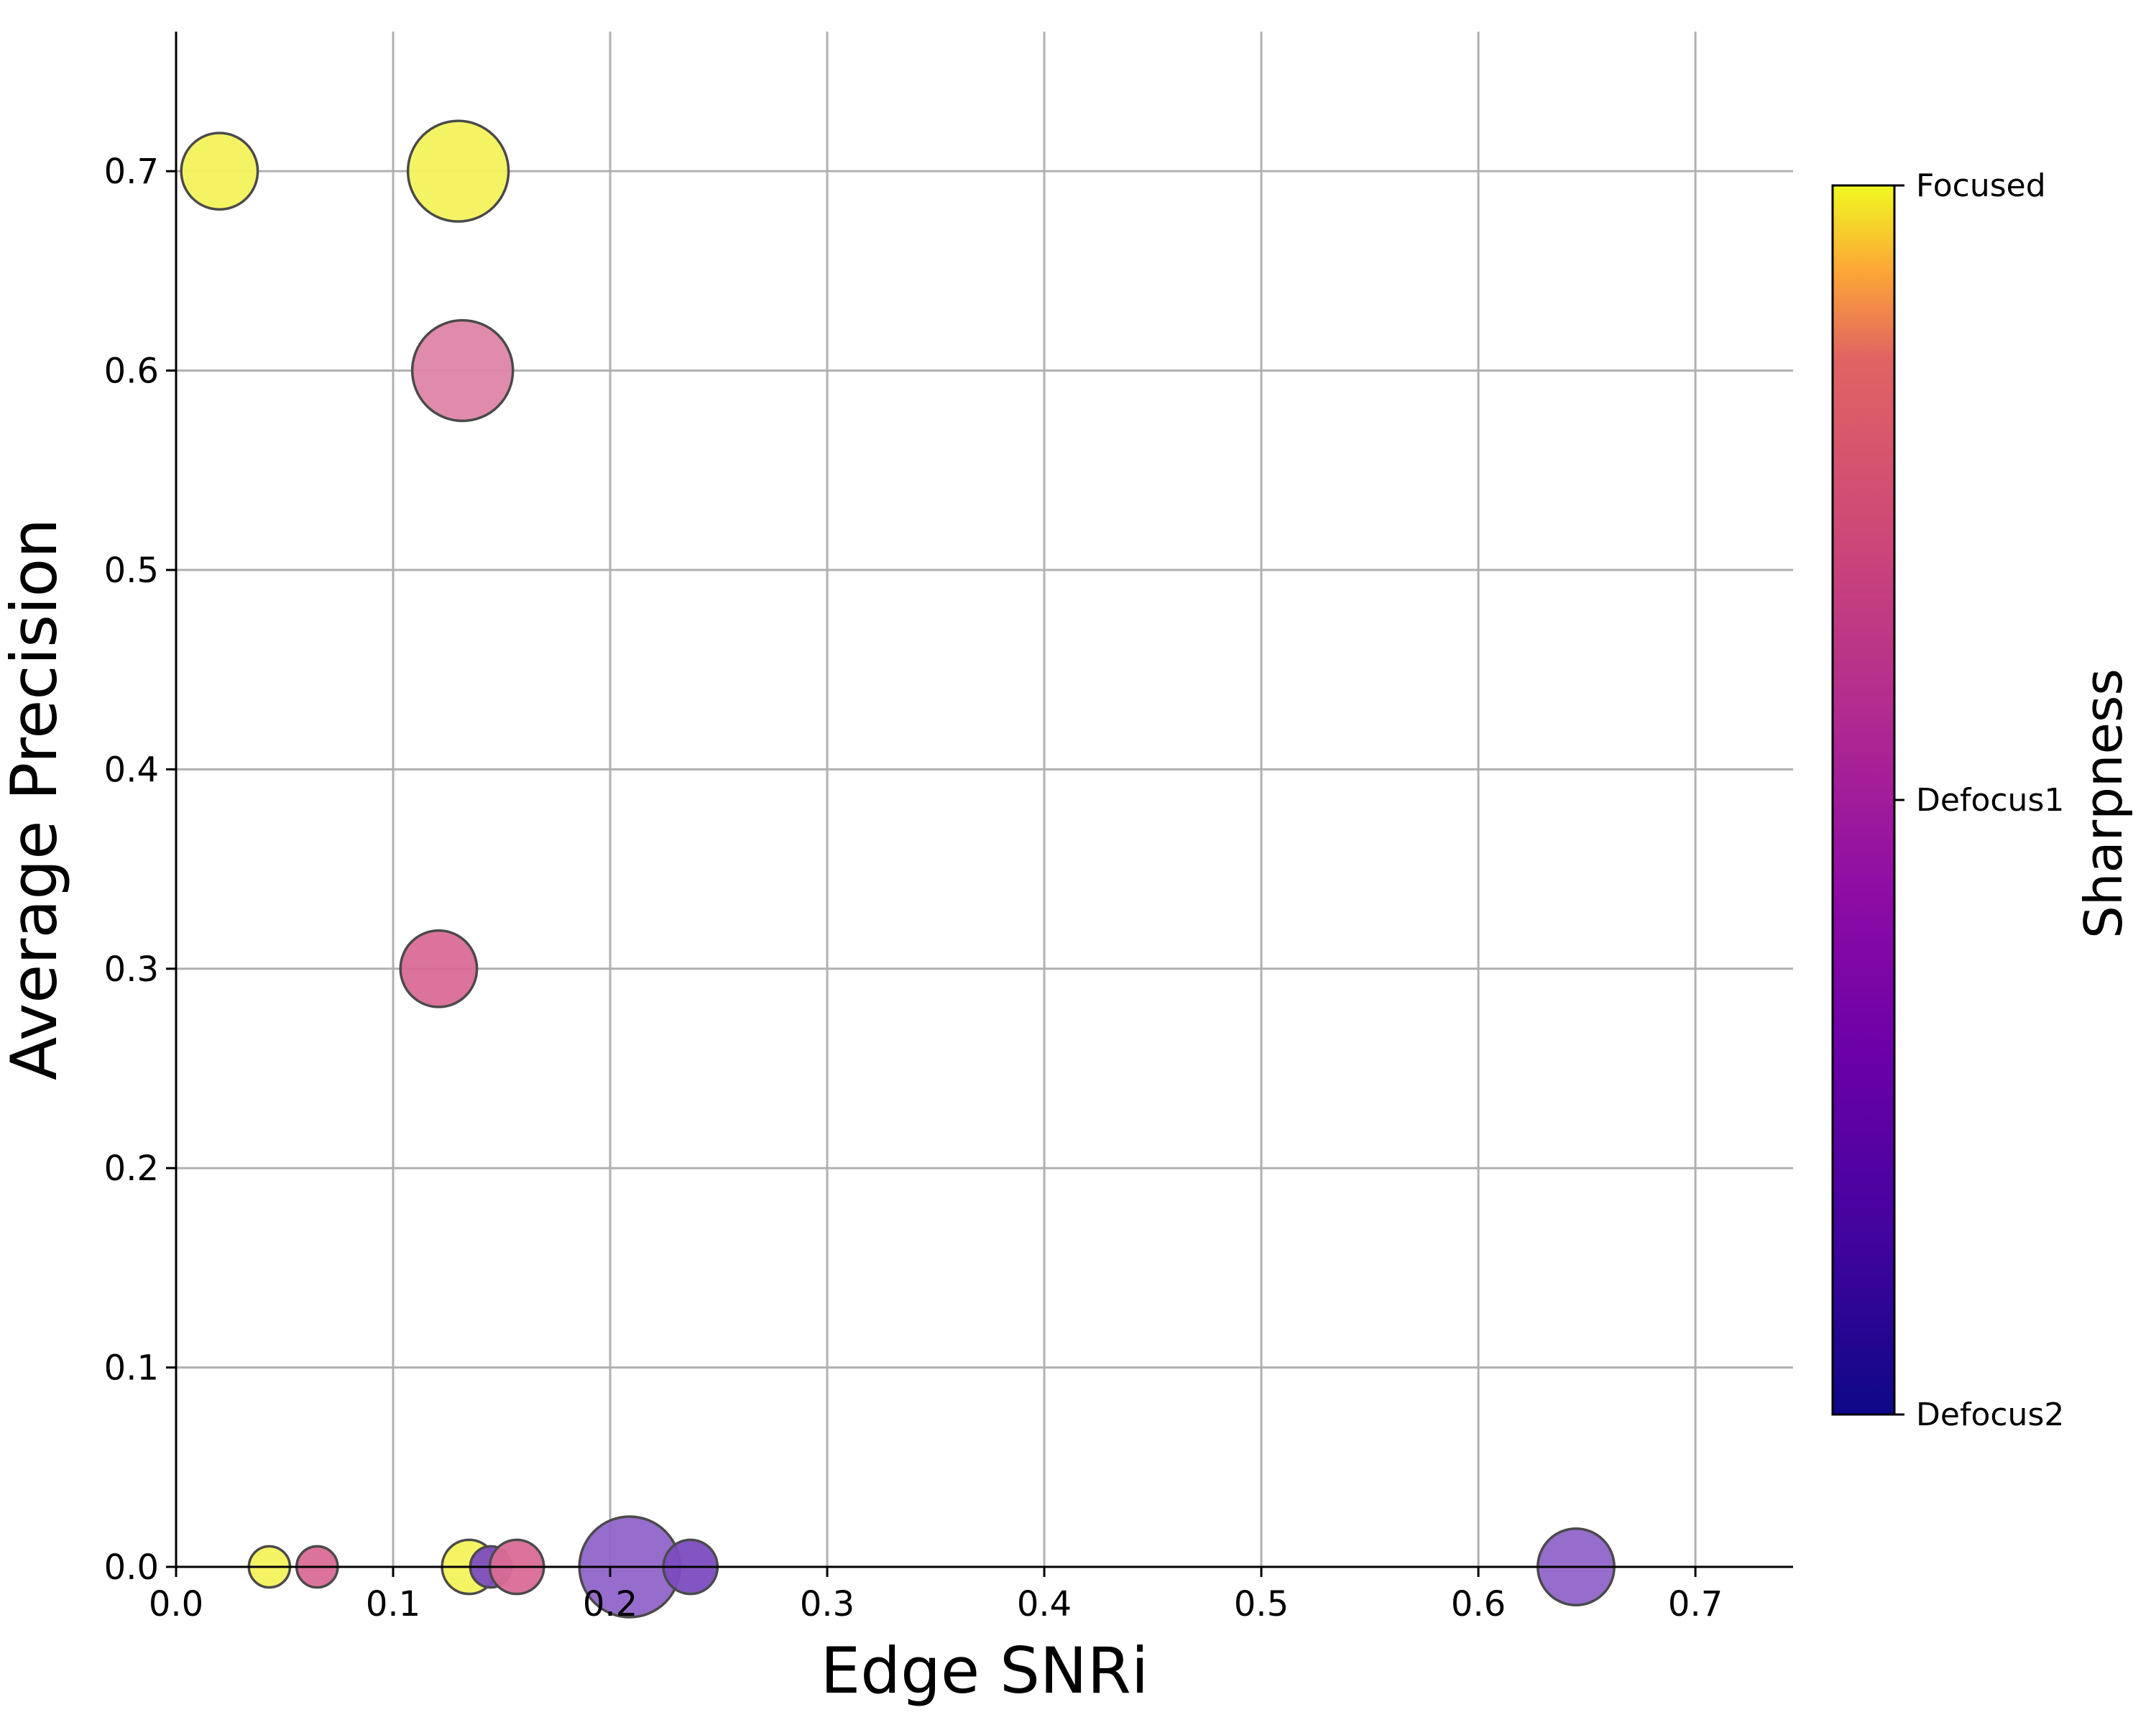  I want to click on y-tick-label: 0.5, so click(131, 571).